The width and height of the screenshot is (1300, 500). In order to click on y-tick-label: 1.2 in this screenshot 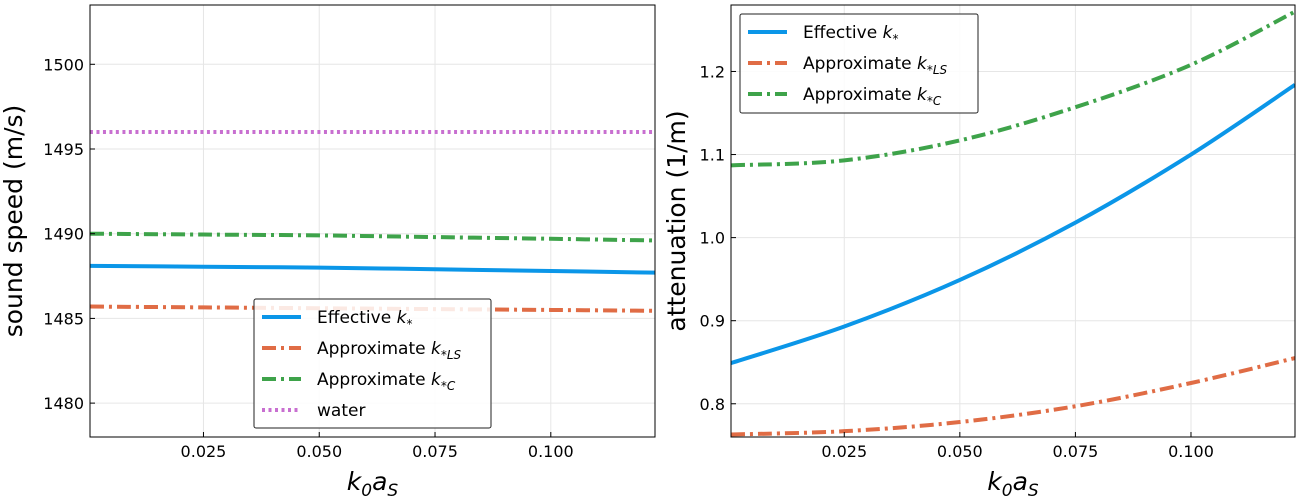, I will do `click(712, 71)`.